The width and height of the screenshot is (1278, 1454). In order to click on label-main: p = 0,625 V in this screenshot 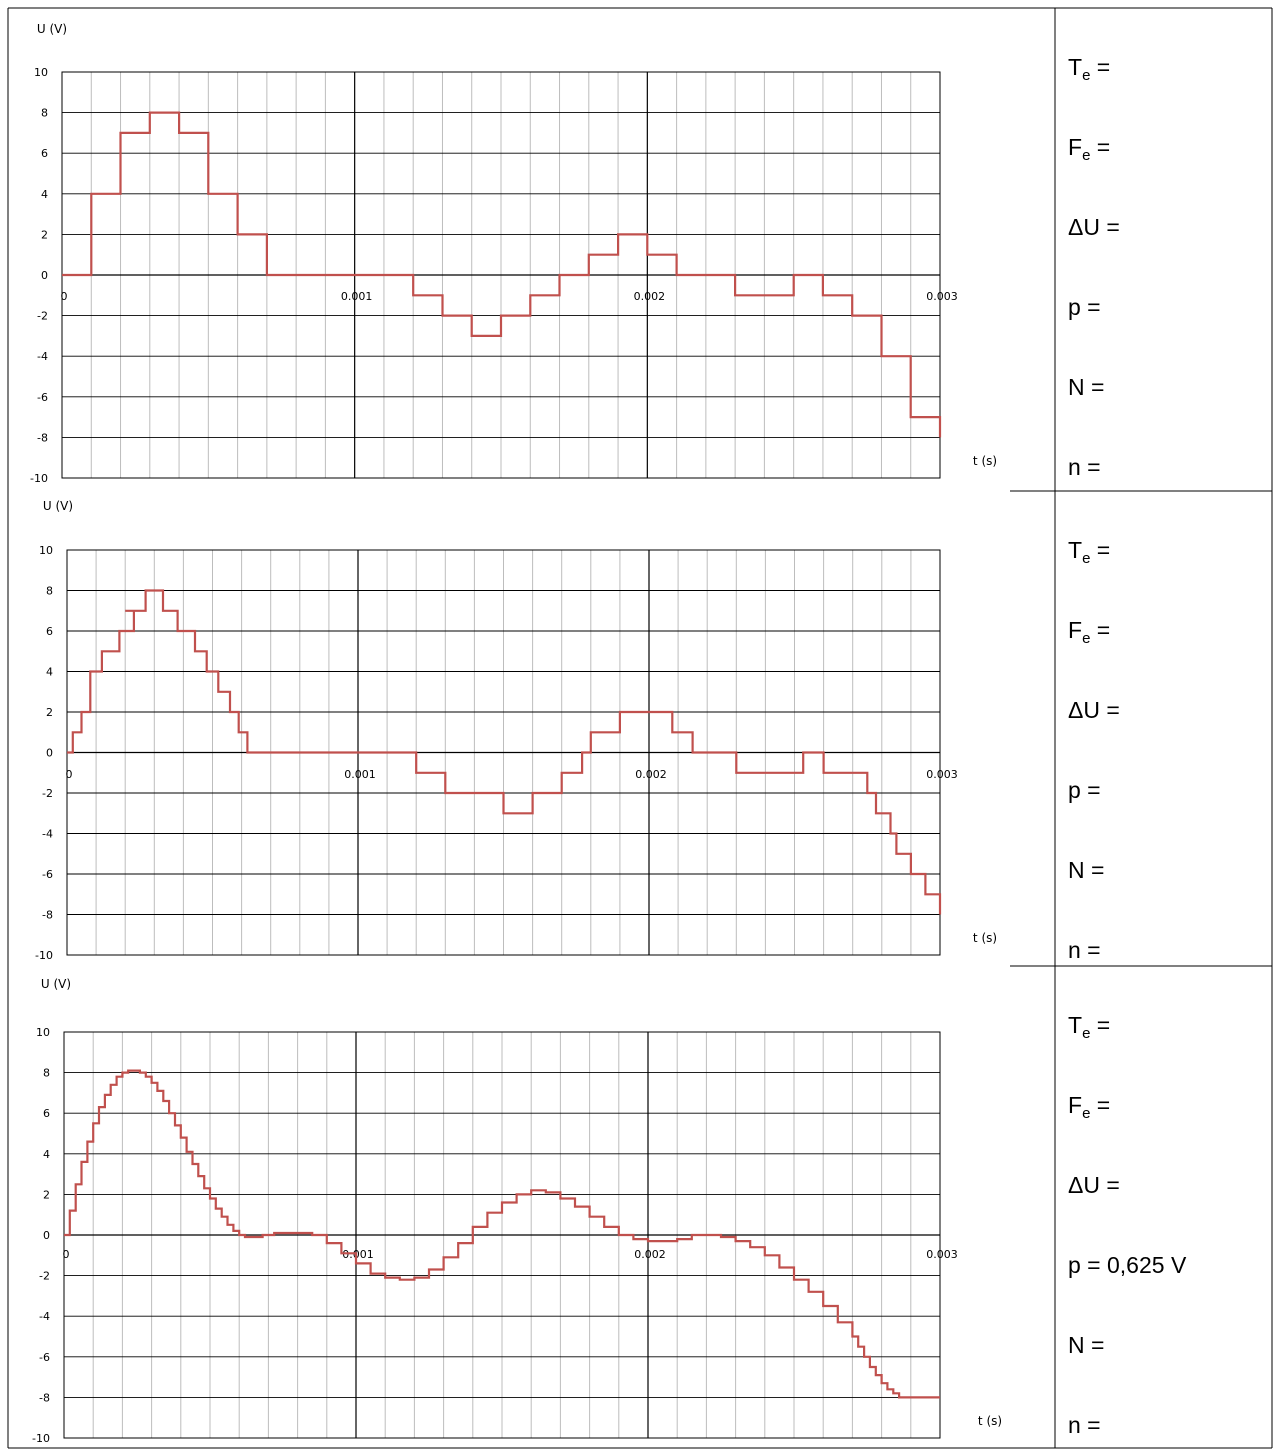, I will do `click(1127, 1265)`.